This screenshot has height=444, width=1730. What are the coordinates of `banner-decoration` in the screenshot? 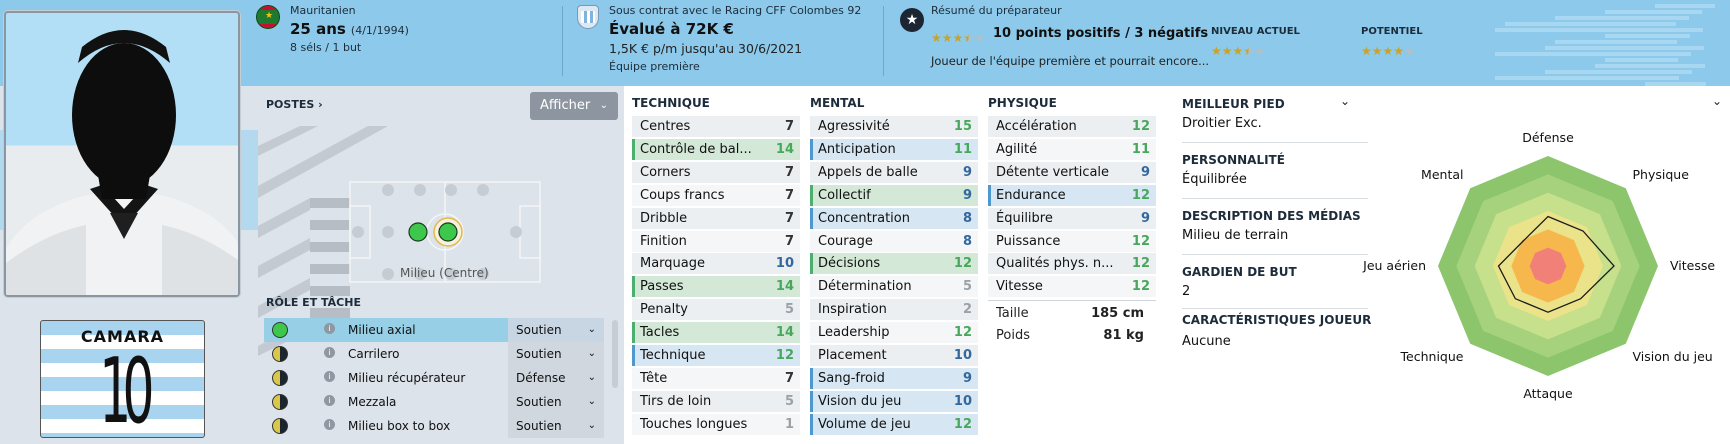 It's located at (1585, 43).